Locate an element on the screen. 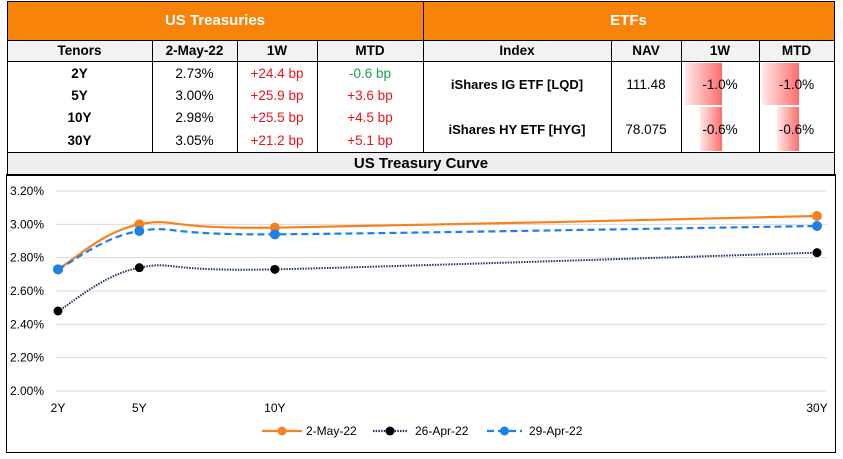 Image resolution: width=843 pixels, height=459 pixels. y-tick-label: 2.60% is located at coordinates (27, 291).